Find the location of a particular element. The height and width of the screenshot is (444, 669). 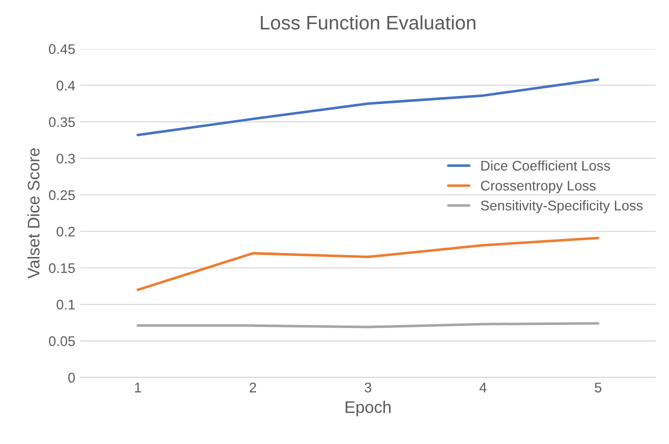

x-axis-title: Epoch is located at coordinates (368, 408).